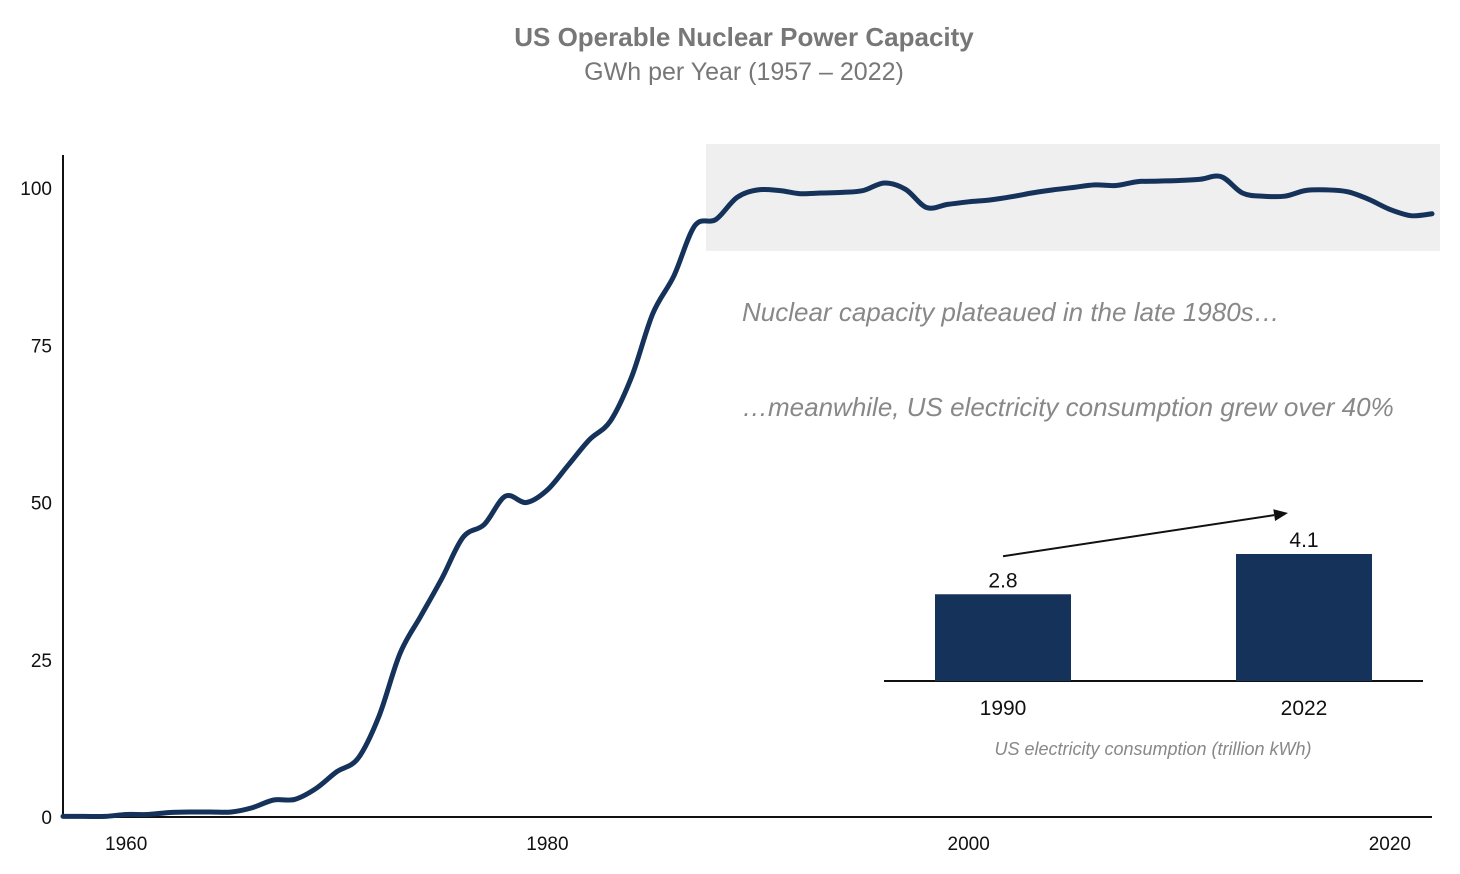 The height and width of the screenshot is (874, 1460). I want to click on x-tick-label: 2020, so click(1390, 844).